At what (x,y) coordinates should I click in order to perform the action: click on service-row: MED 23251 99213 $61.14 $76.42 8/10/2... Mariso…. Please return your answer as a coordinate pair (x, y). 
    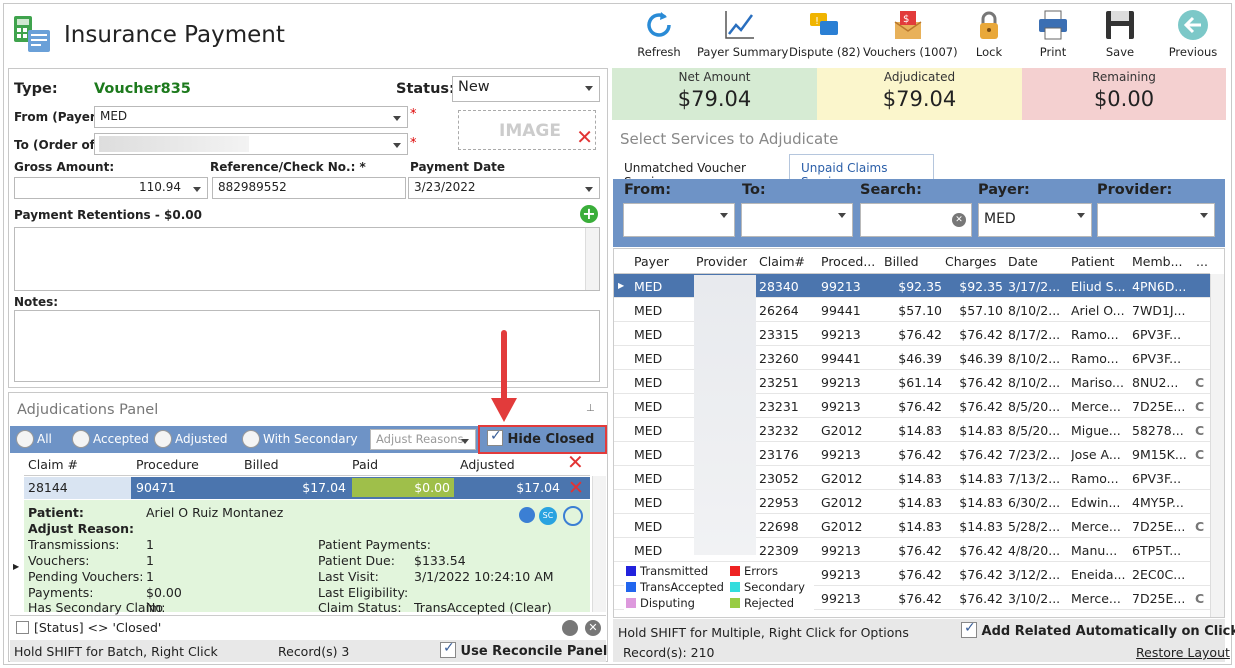
    Looking at the image, I should click on (912, 382).